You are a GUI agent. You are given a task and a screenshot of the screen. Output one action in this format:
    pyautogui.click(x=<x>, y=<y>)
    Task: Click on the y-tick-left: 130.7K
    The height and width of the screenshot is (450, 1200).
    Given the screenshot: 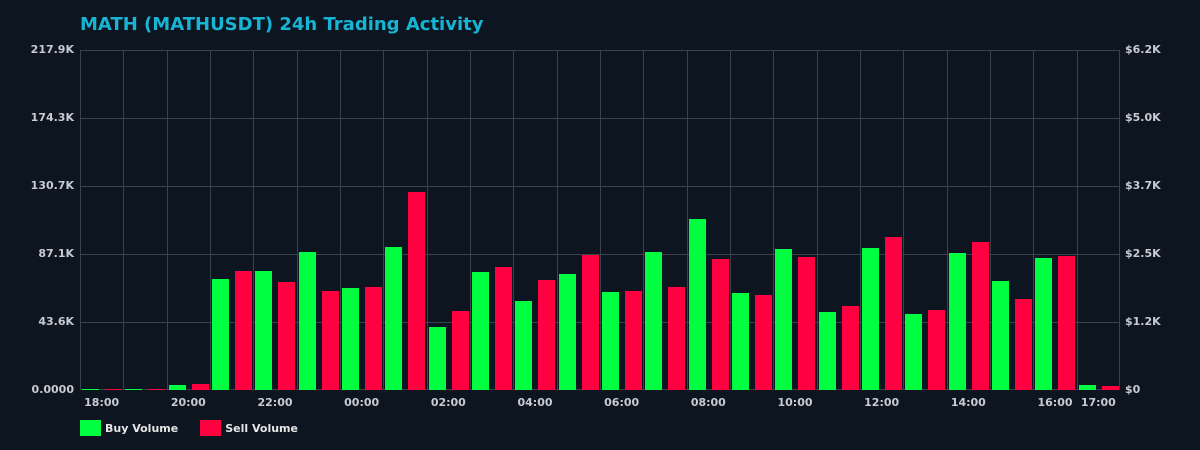 What is the action you would take?
    pyautogui.click(x=52, y=185)
    